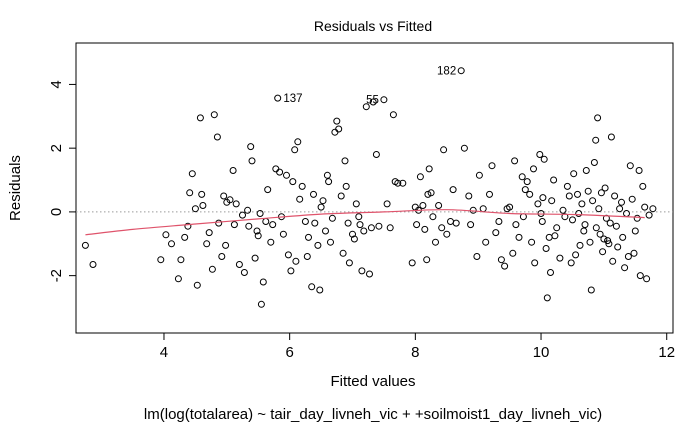 Image resolution: width=700 pixels, height=432 pixels. What do you see at coordinates (56, 84) in the screenshot?
I see `y-tick-label: 4` at bounding box center [56, 84].